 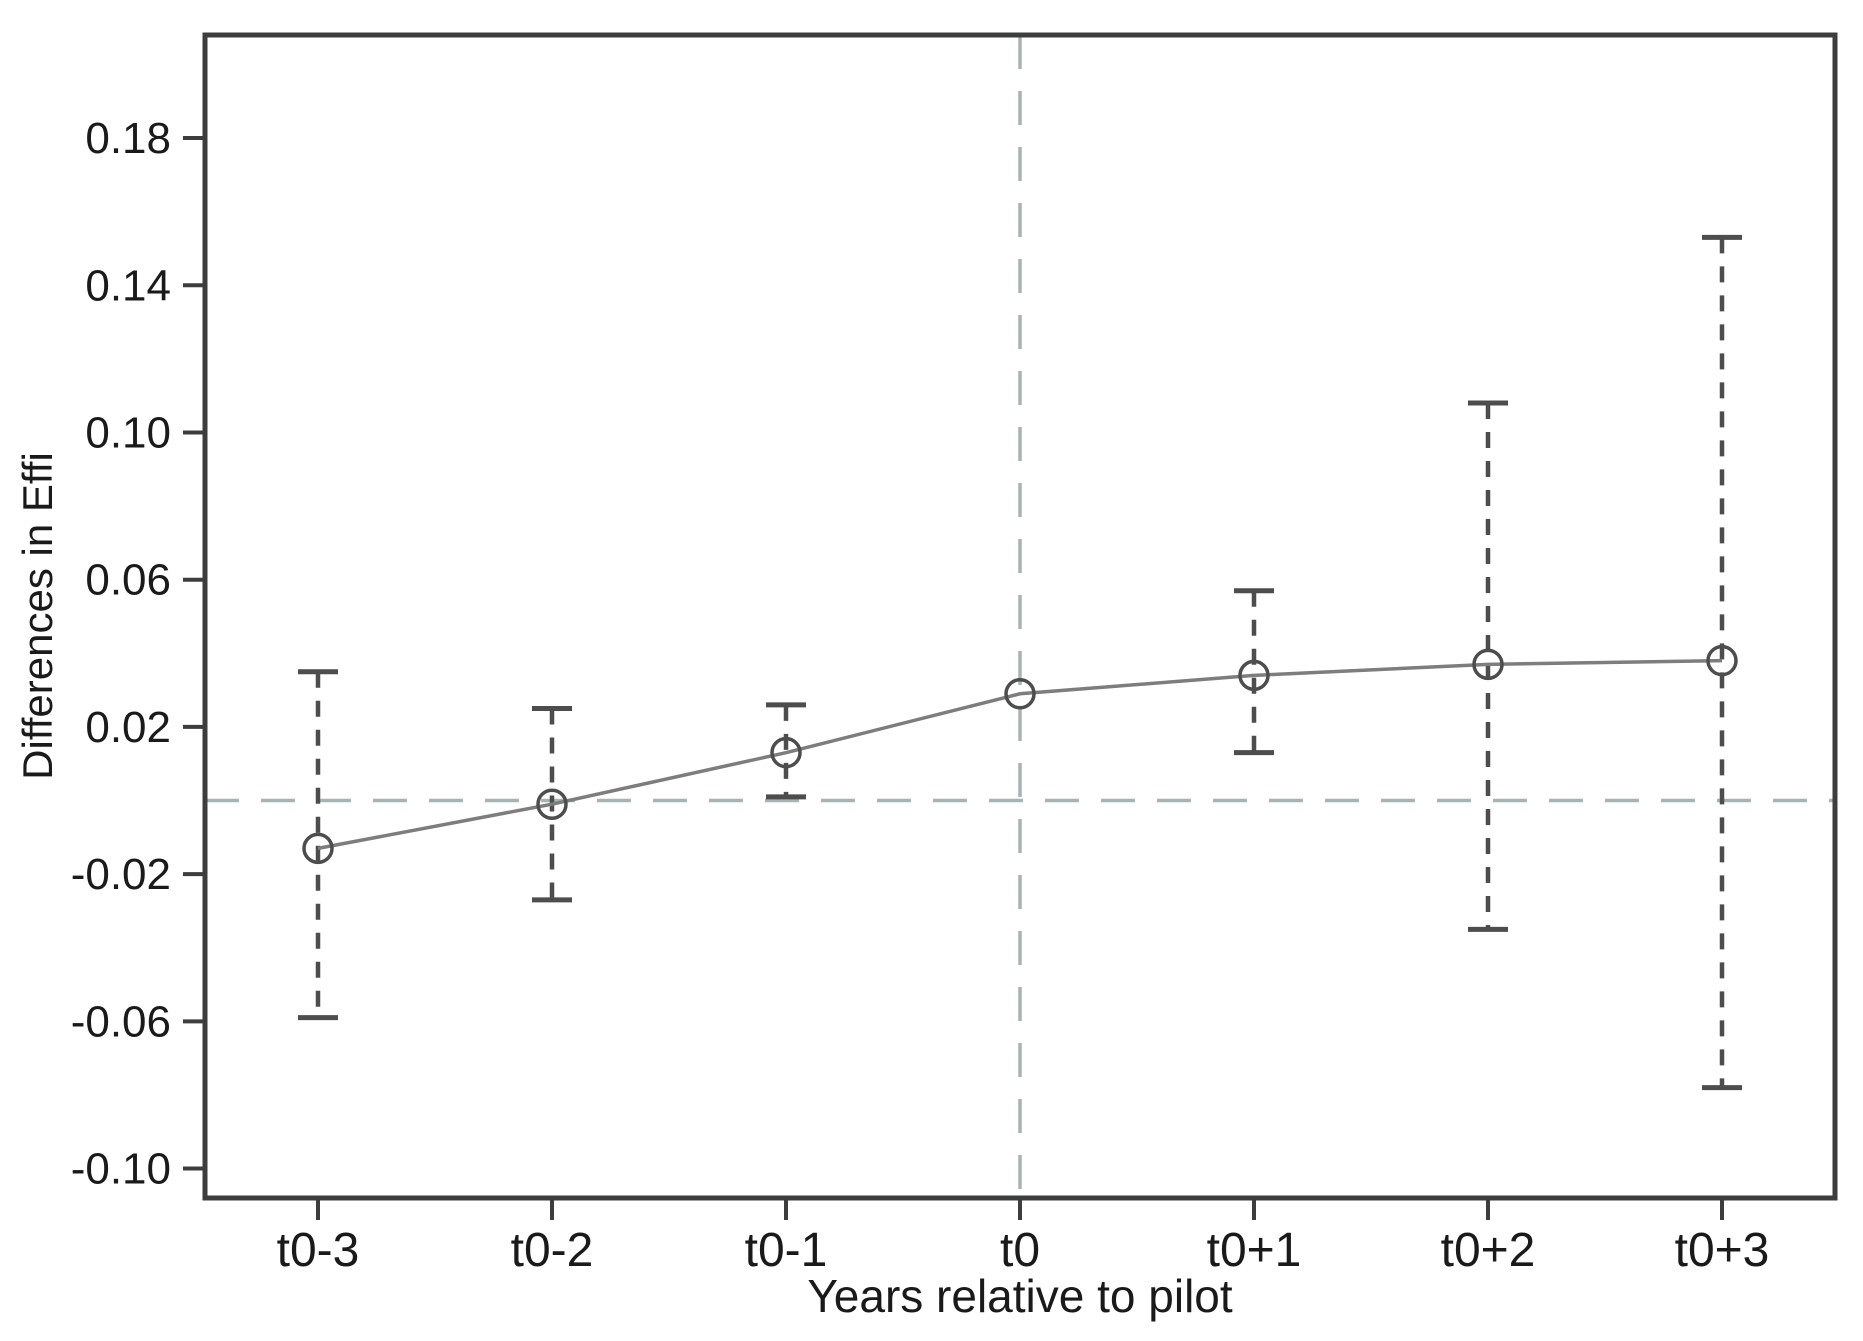 What do you see at coordinates (1254, 1250) in the screenshot?
I see `x-tick-label: t0+1` at bounding box center [1254, 1250].